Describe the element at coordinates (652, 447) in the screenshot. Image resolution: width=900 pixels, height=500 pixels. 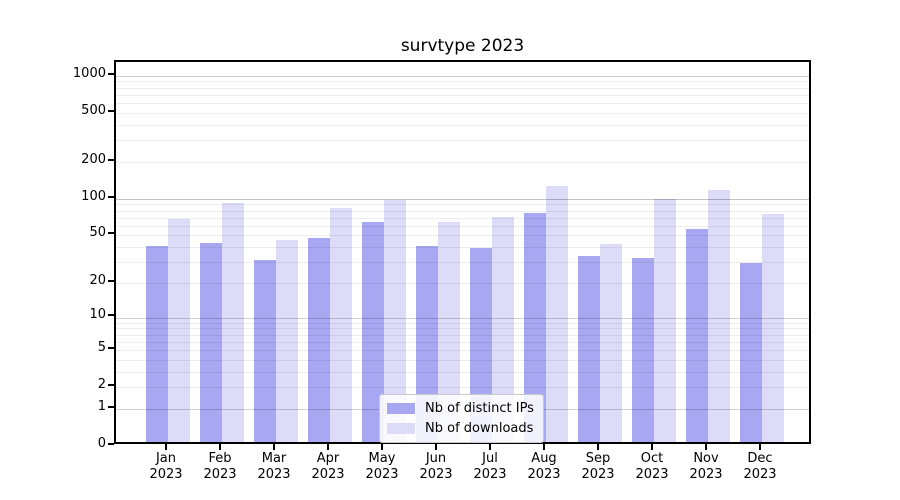
I see `x-tick-mark-oct` at that location.